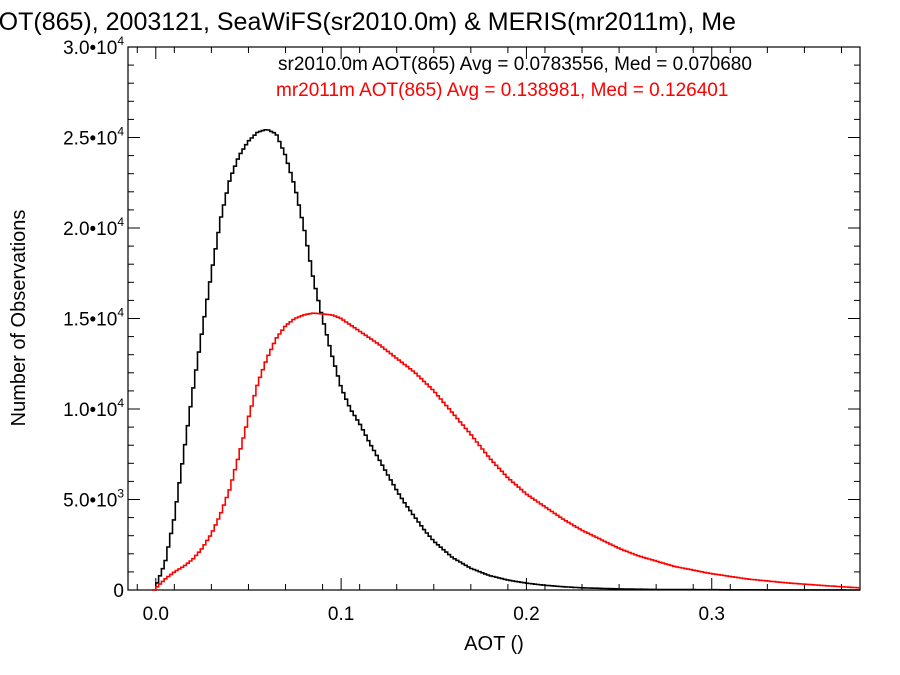 This screenshot has height=675, width=900. I want to click on y-tick-mantissa: 5.0•10, so click(90, 501).